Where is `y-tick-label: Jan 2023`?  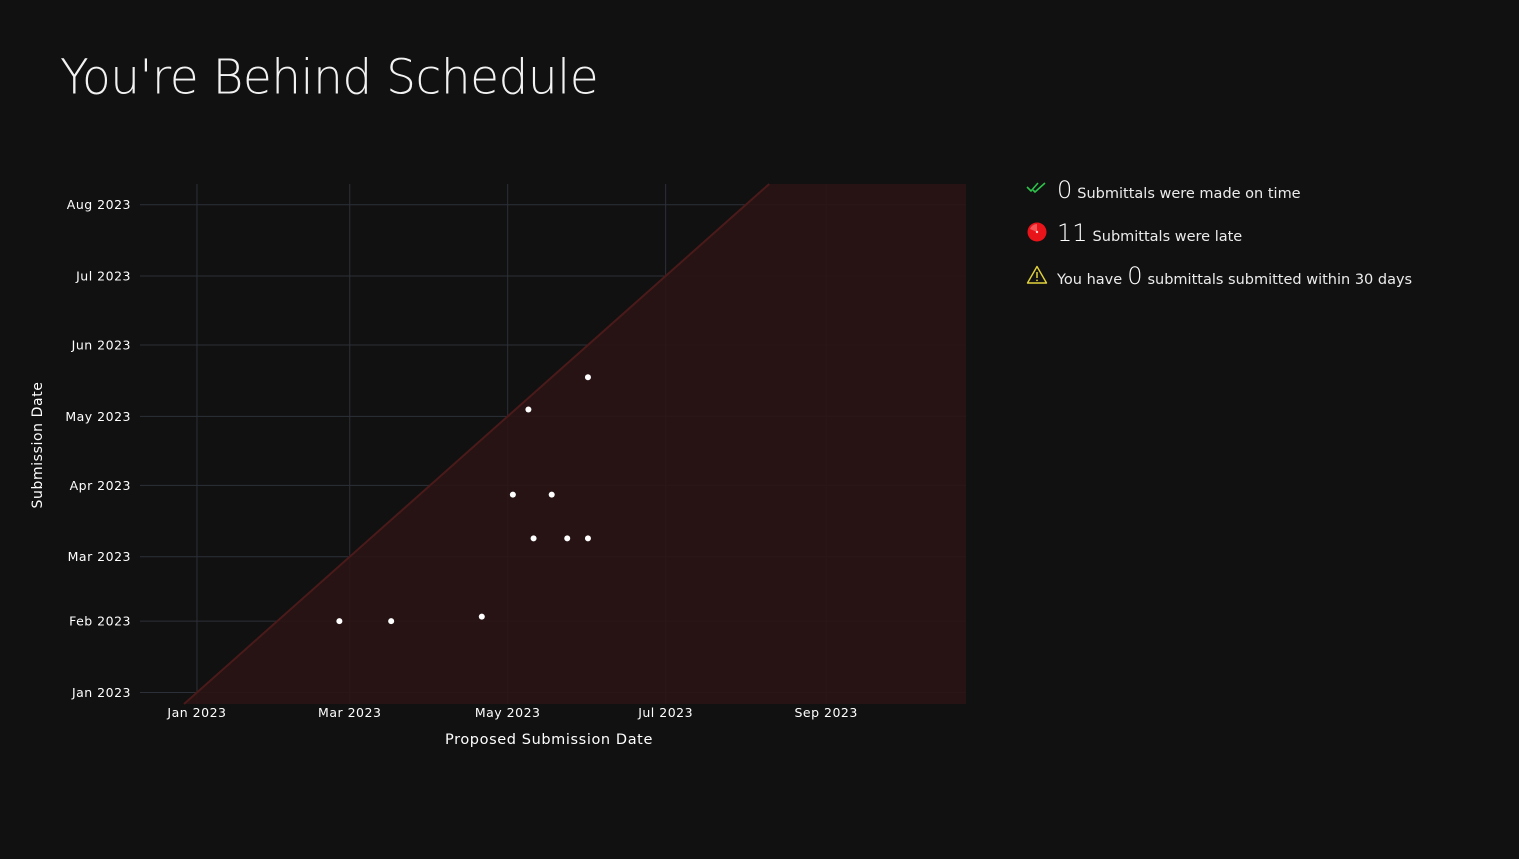
y-tick-label: Jan 2023 is located at coordinates (101, 692).